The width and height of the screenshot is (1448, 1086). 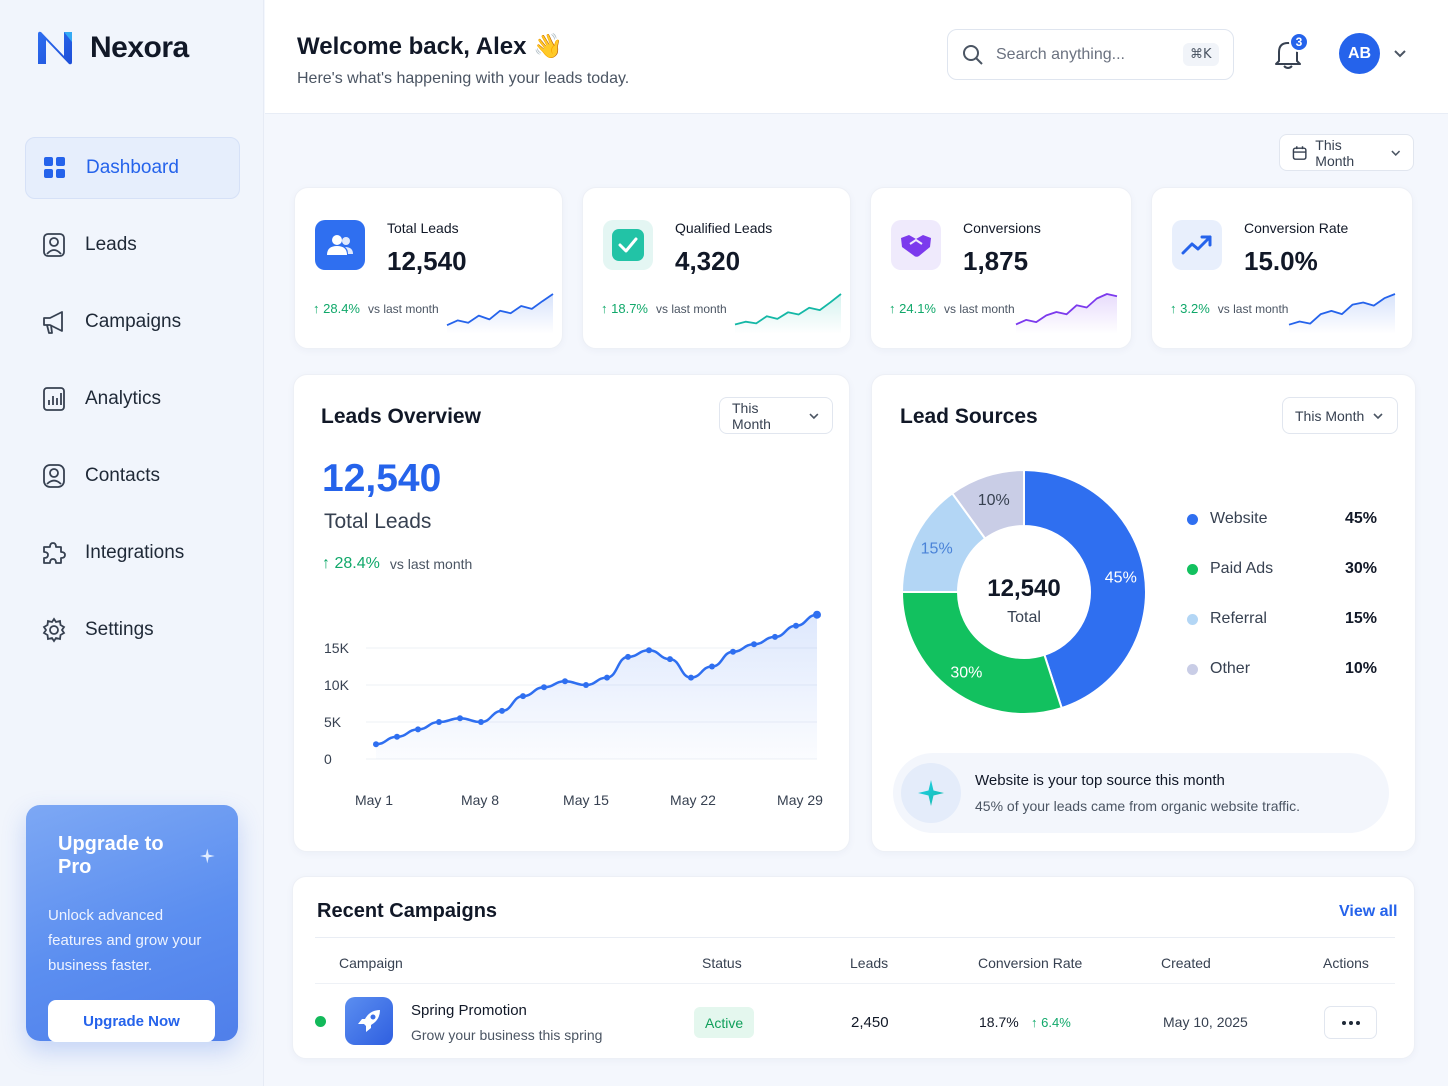 What do you see at coordinates (1239, 518) in the screenshot?
I see `legend-label: Website` at bounding box center [1239, 518].